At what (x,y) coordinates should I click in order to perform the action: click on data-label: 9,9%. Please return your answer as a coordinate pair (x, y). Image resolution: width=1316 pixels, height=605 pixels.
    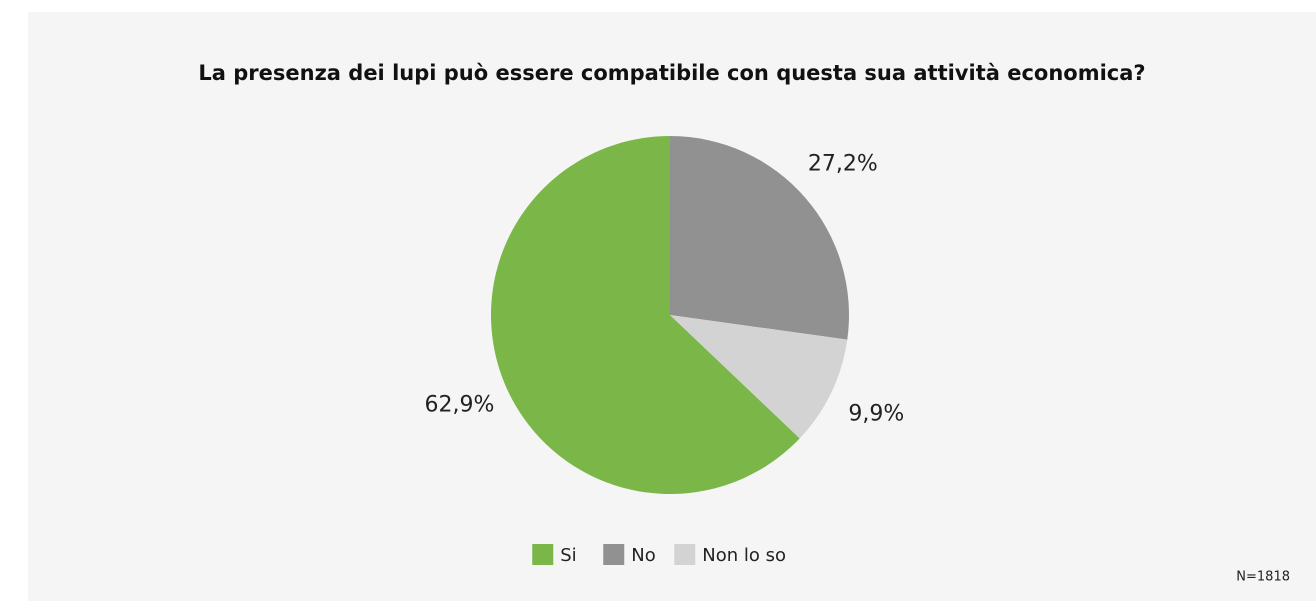
    Looking at the image, I should click on (876, 414).